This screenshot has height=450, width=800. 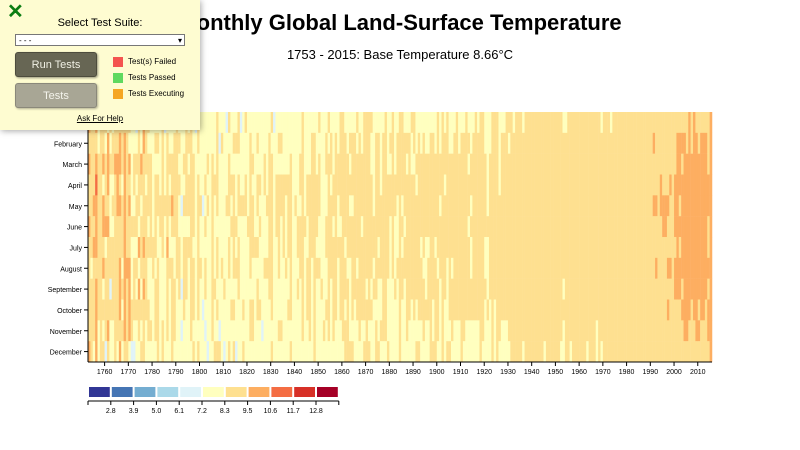 I want to click on test-suite-select: - - - ▾, so click(x=100, y=40).